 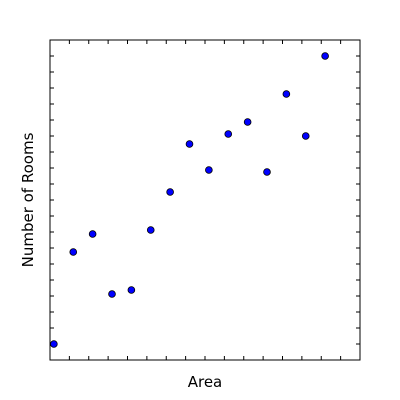 I want to click on y-axis-label: Number of Rooms, so click(x=28, y=199).